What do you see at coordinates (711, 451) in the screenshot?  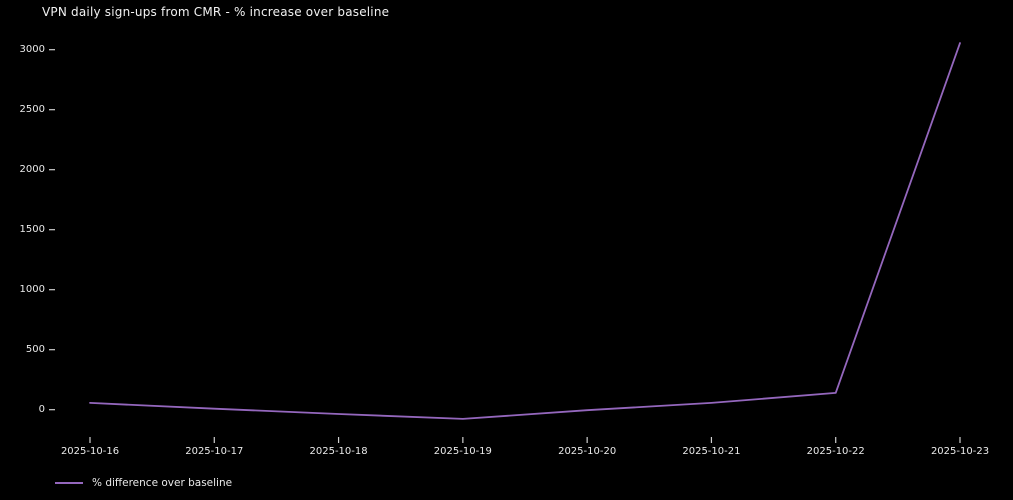 I see `x-tick-label: 2025-10-21` at bounding box center [711, 451].